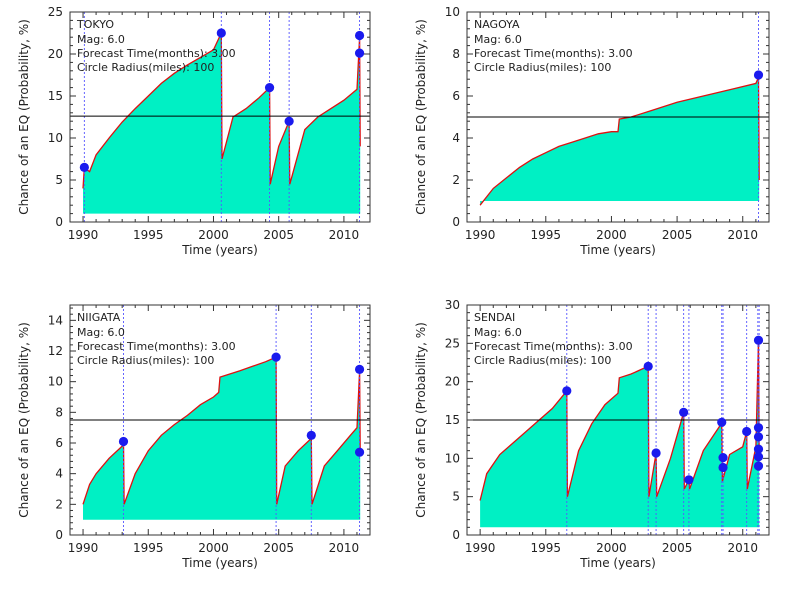 The height and width of the screenshot is (590, 800). I want to click on y-tick-label: 2, so click(59, 504).